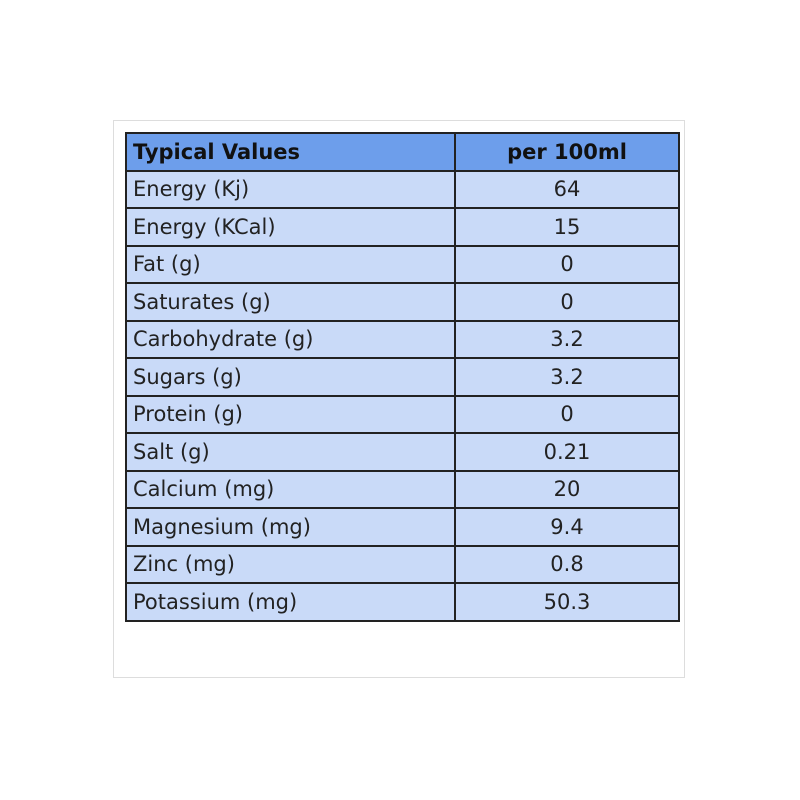  Describe the element at coordinates (290, 189) in the screenshot. I see `nutrient-cell: Energy (Kj)` at that location.